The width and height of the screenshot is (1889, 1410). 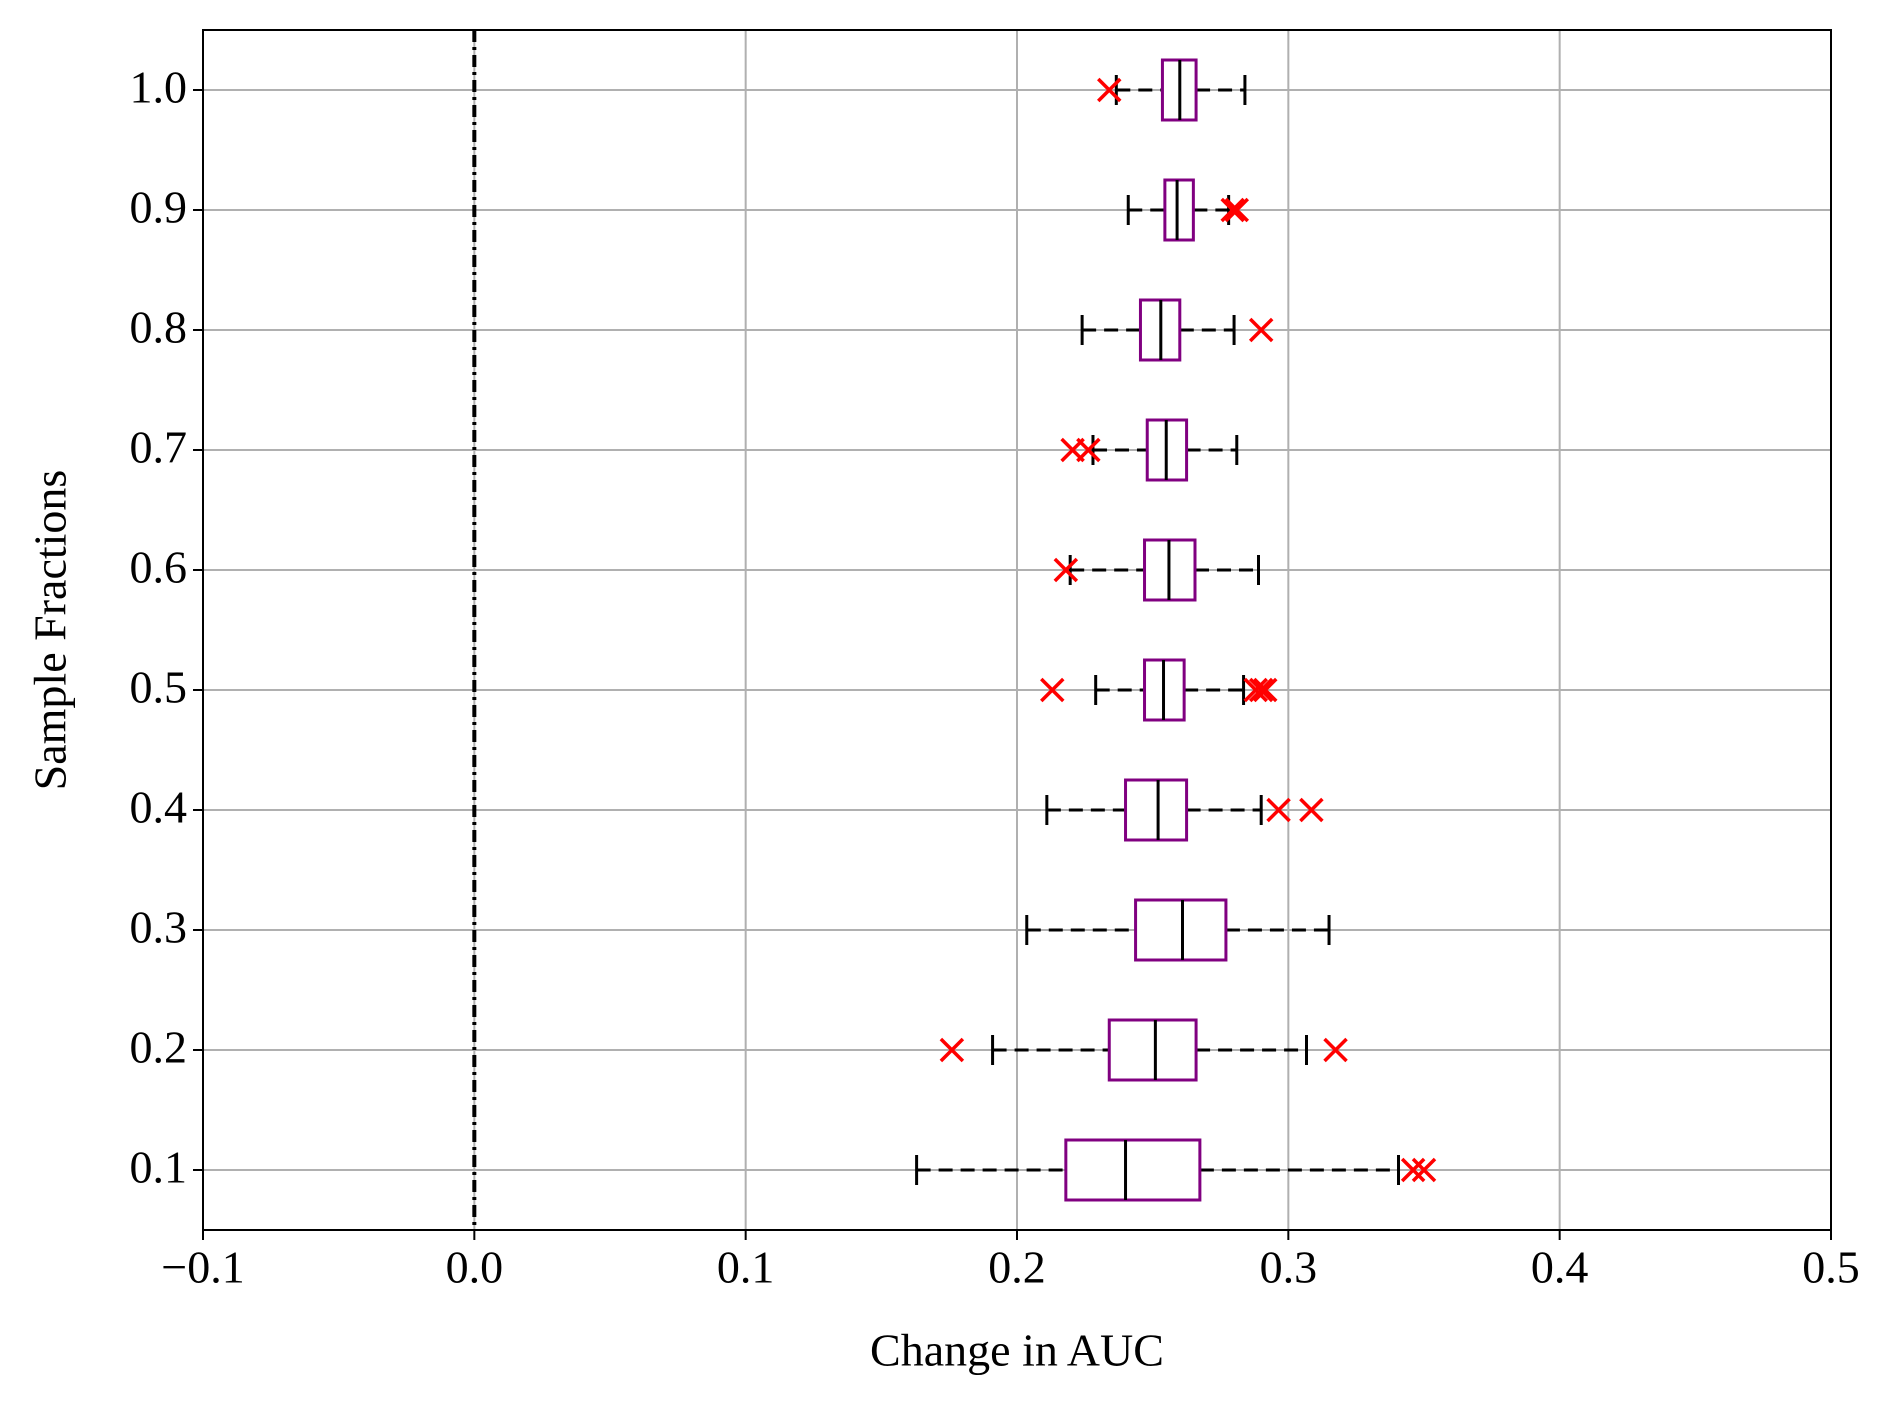 I want to click on x-tick-label: 0.0, so click(x=475, y=1267).